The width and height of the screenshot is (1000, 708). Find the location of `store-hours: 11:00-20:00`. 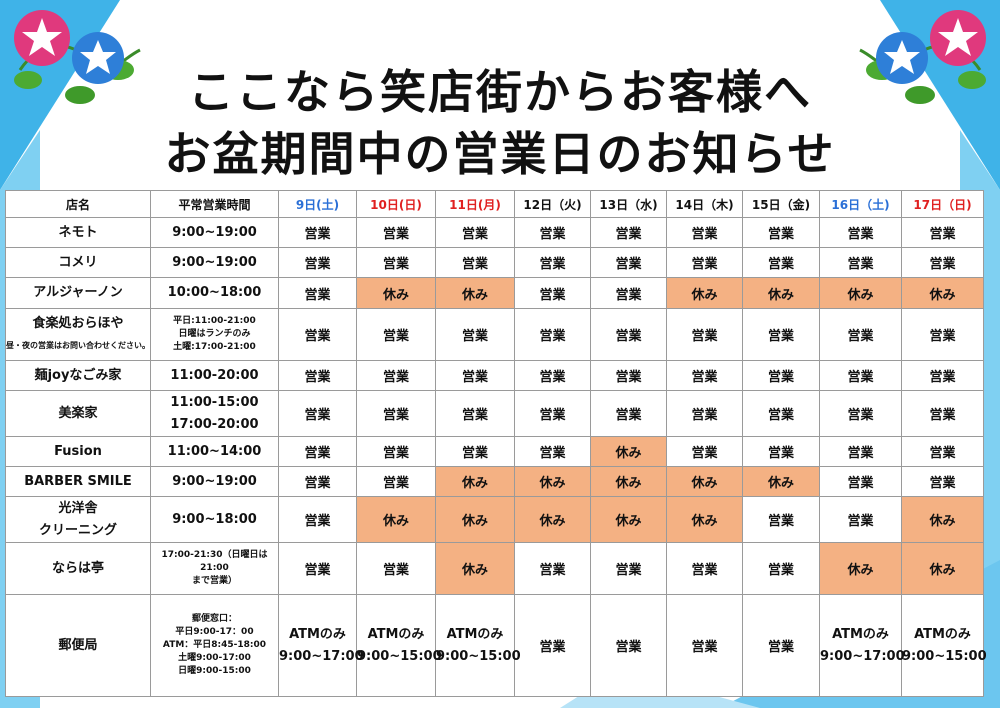

store-hours: 11:00-20:00 is located at coordinates (214, 375).